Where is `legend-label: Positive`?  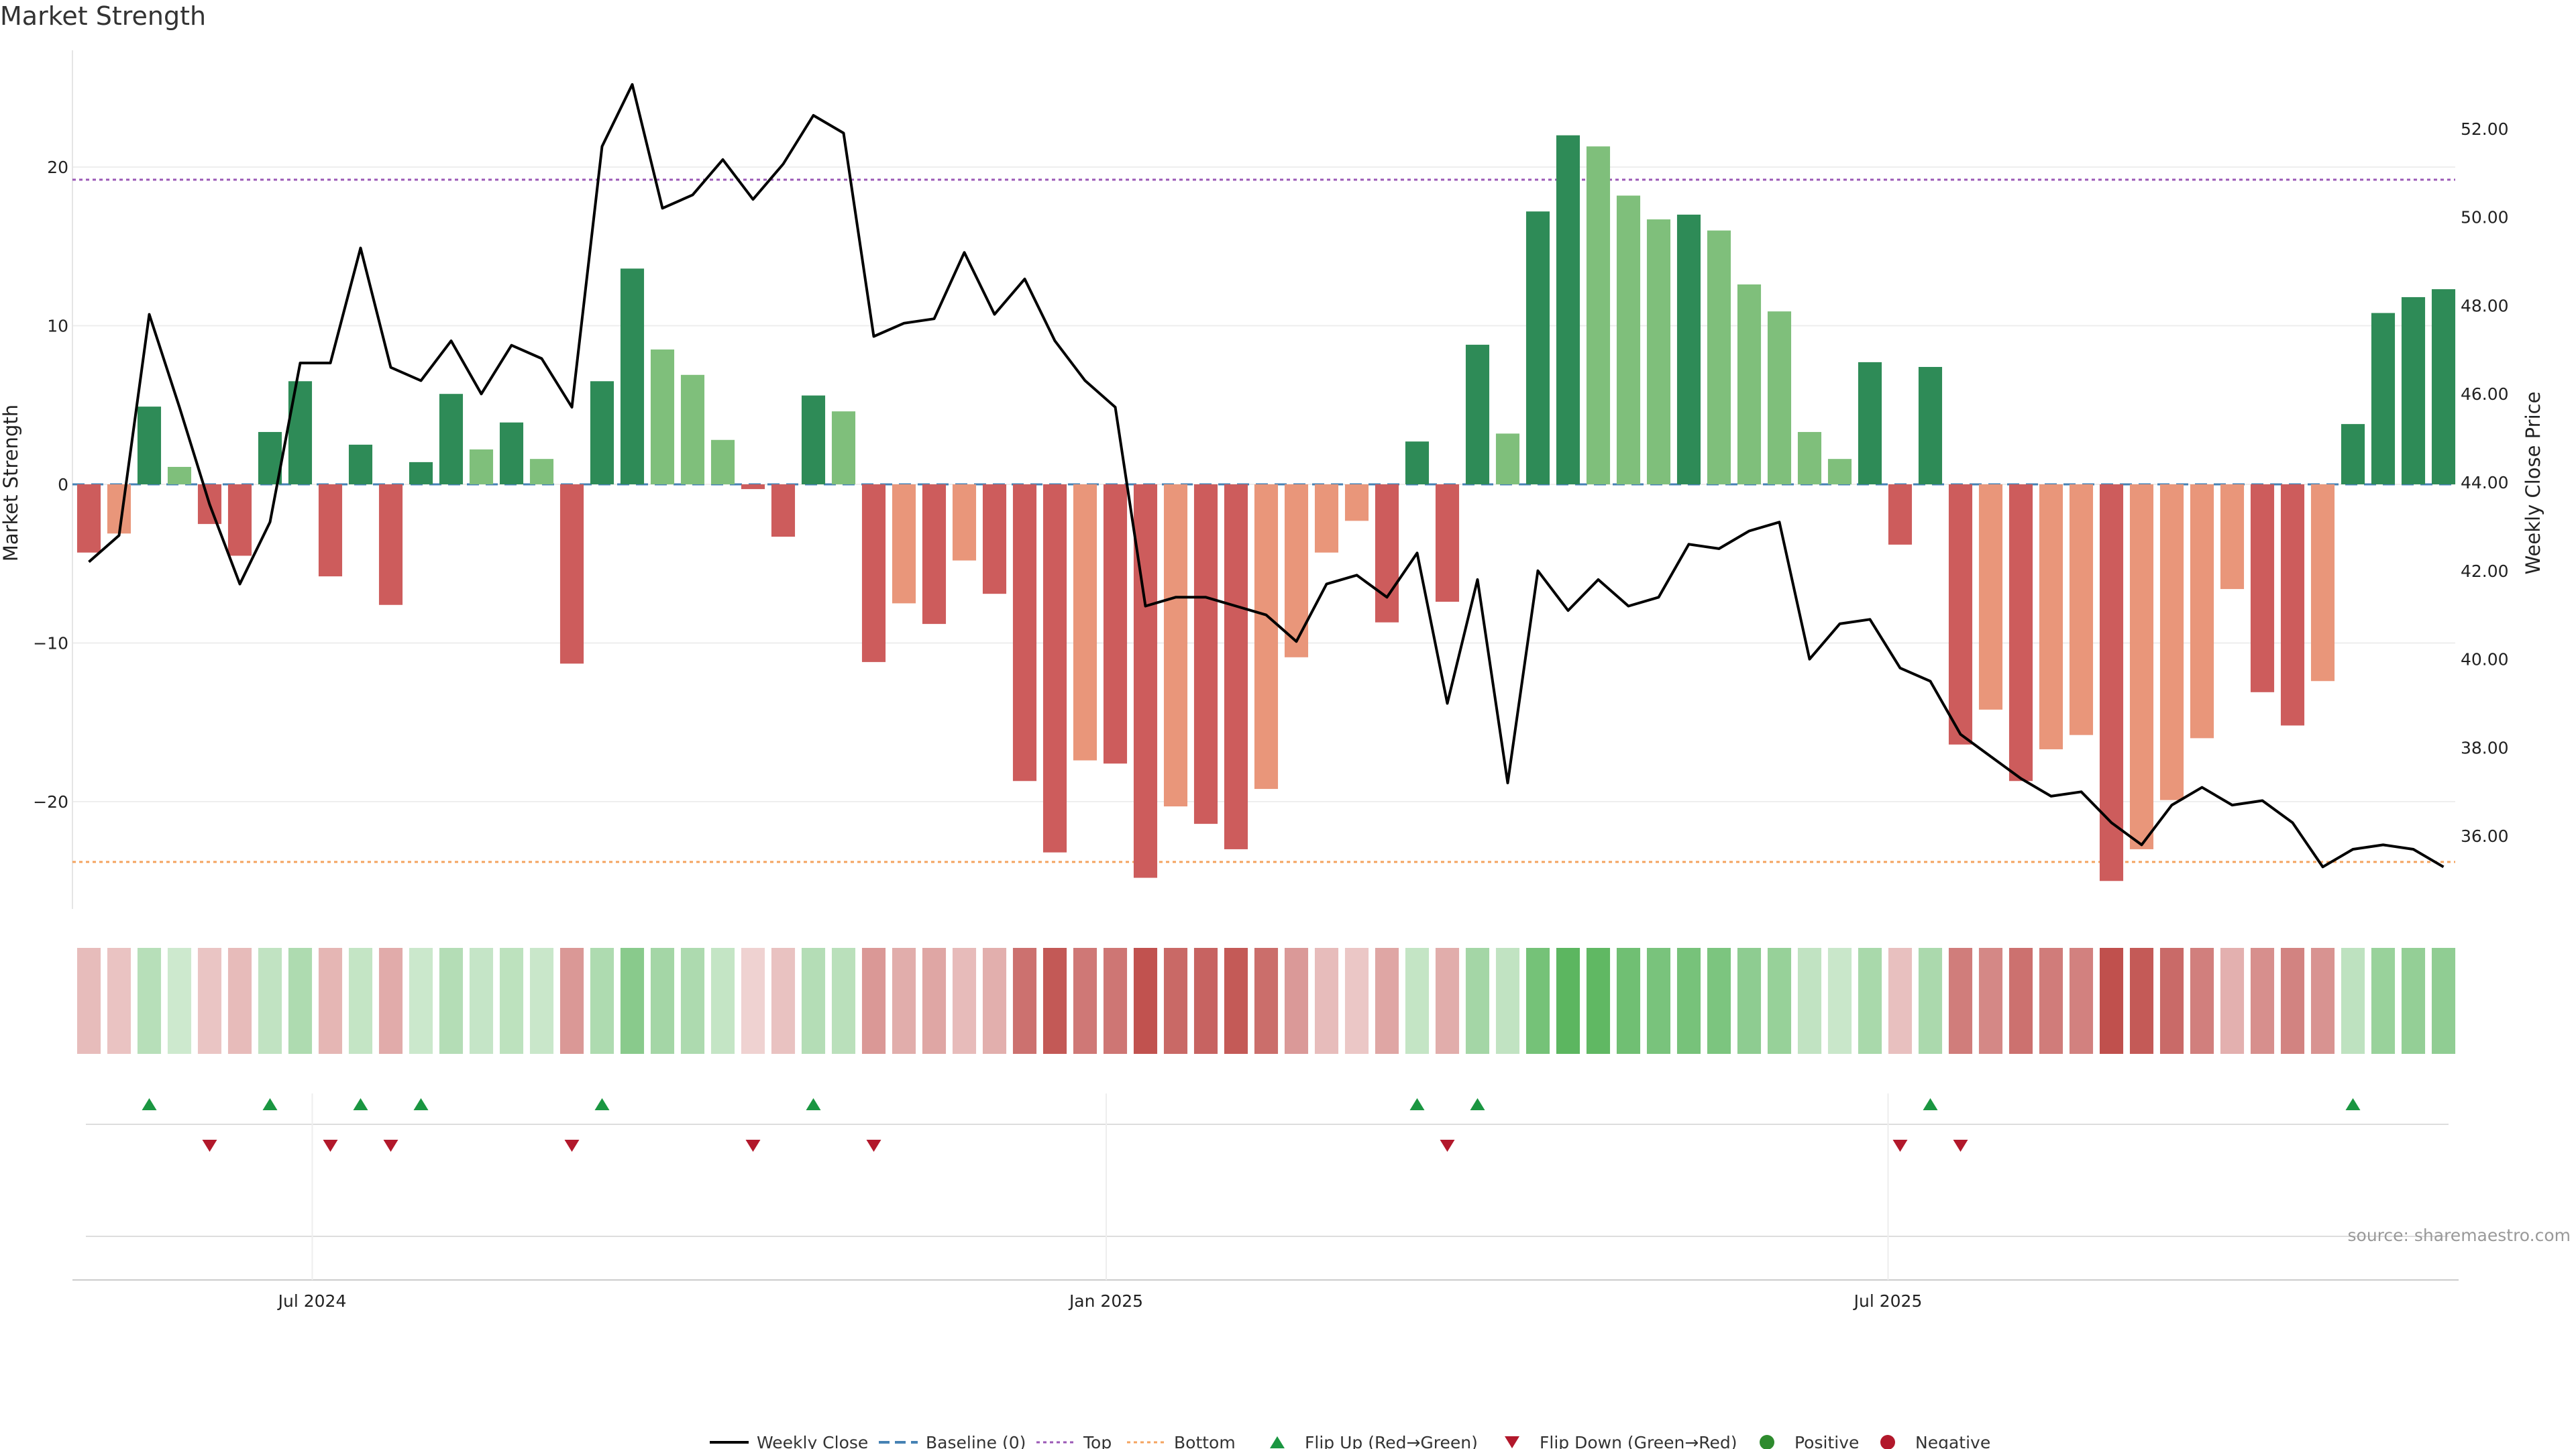 legend-label: Positive is located at coordinates (1826, 1441).